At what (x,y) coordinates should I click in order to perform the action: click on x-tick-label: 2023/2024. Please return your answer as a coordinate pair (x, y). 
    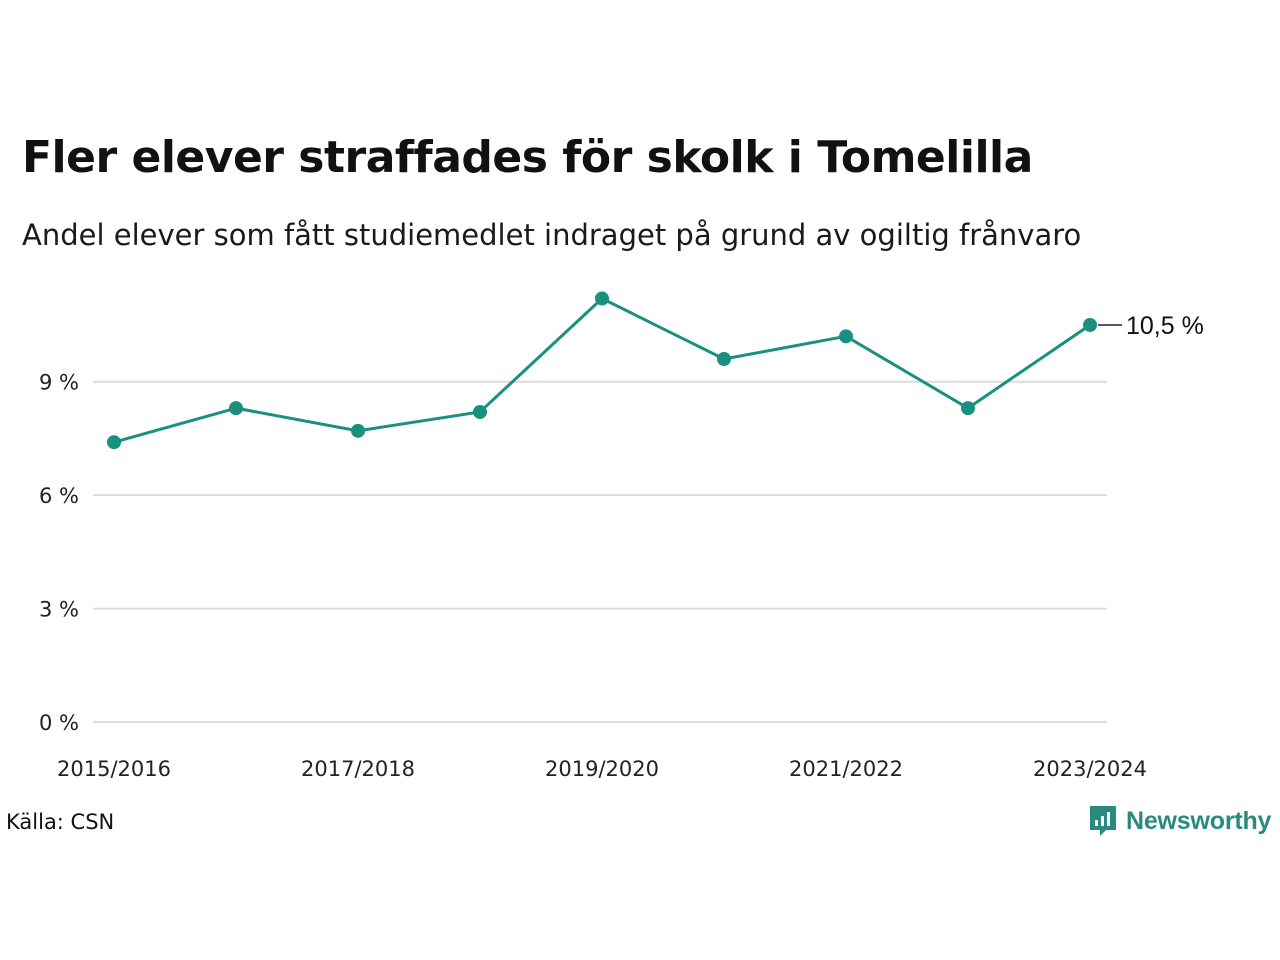
    Looking at the image, I should click on (1090, 769).